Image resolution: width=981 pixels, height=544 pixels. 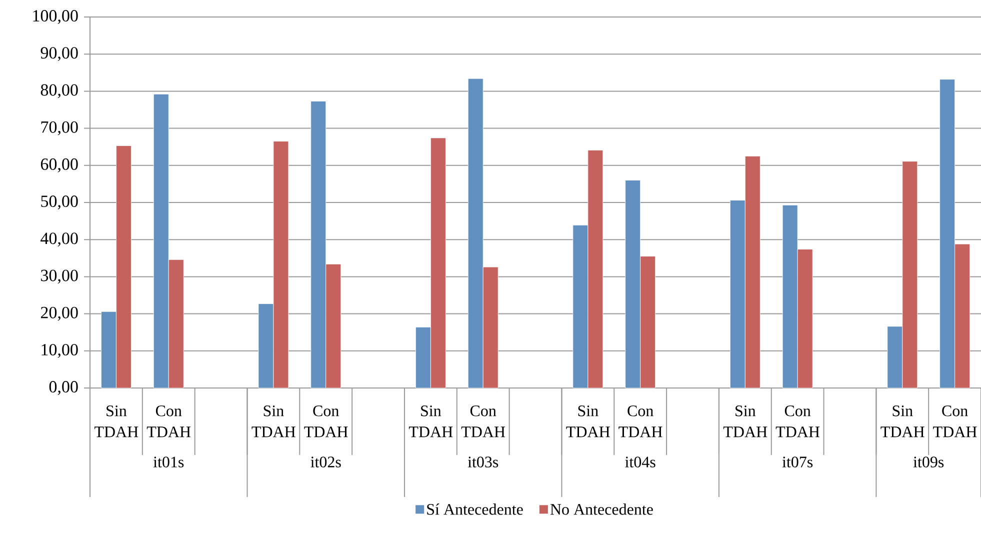 I want to click on legend-label: Sí Antecedente, so click(x=475, y=509).